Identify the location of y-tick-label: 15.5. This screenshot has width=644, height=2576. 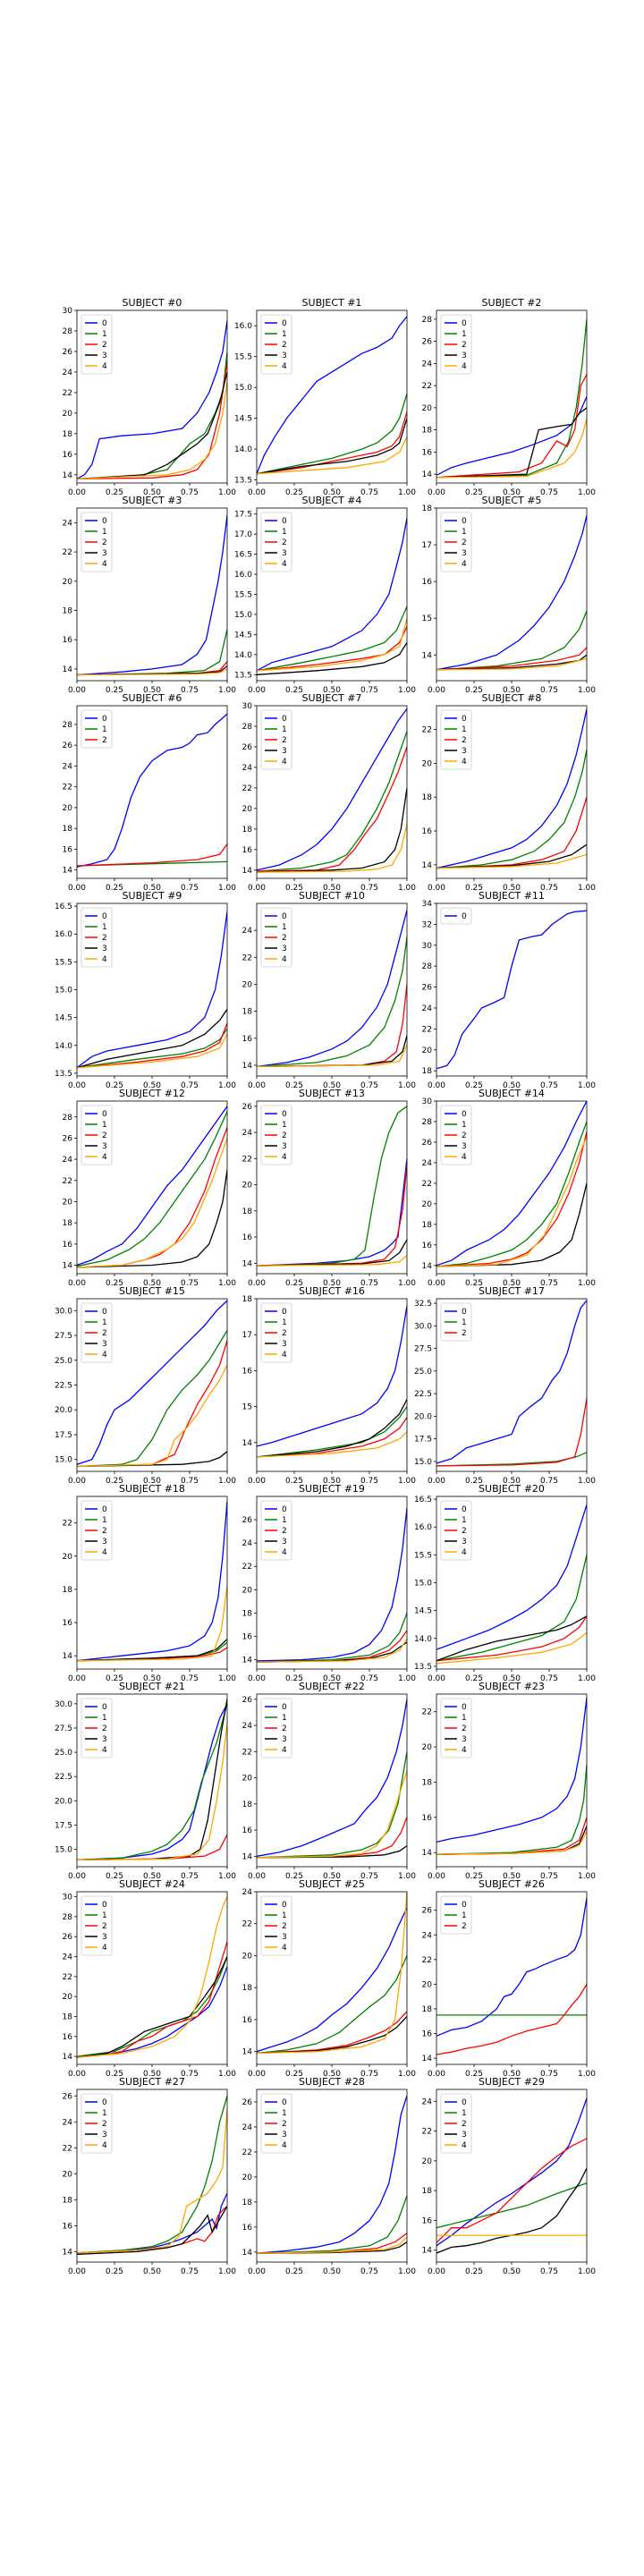
(243, 357).